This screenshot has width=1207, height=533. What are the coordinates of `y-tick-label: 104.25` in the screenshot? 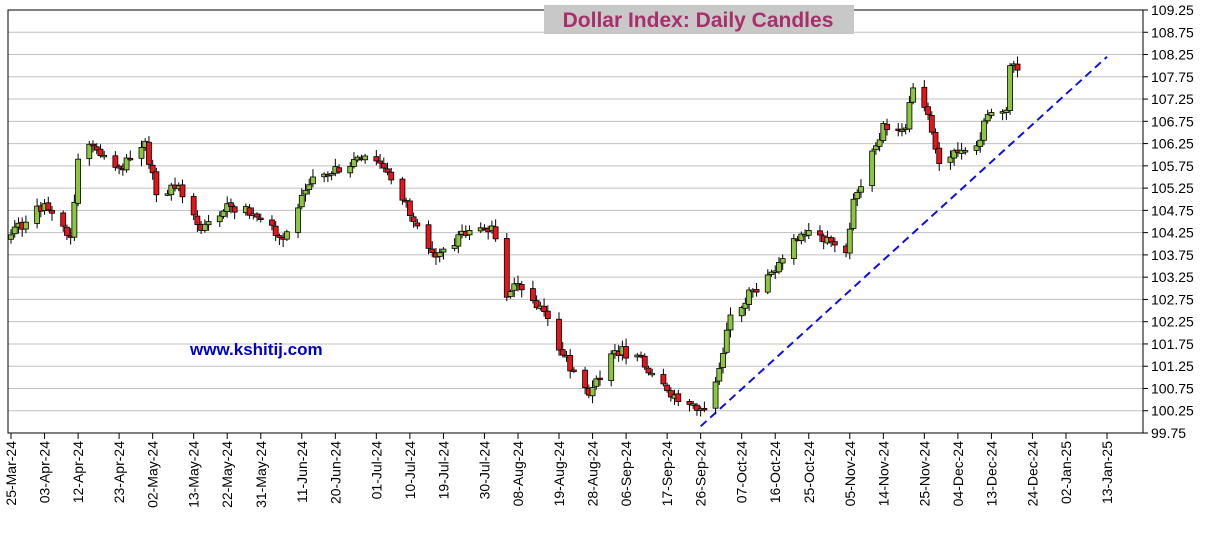 It's located at (1172, 233).